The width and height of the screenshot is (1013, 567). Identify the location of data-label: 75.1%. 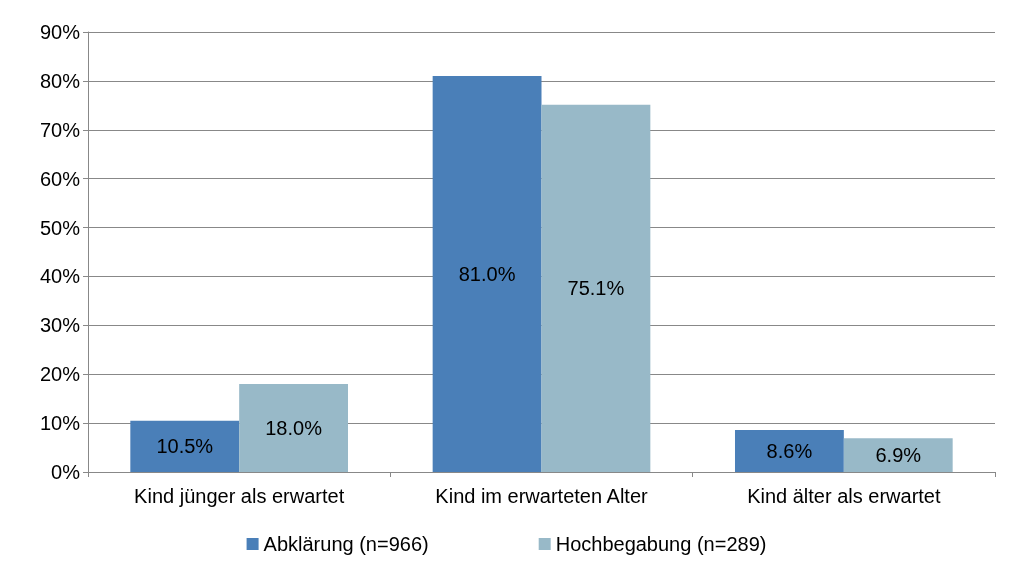
(596, 288).